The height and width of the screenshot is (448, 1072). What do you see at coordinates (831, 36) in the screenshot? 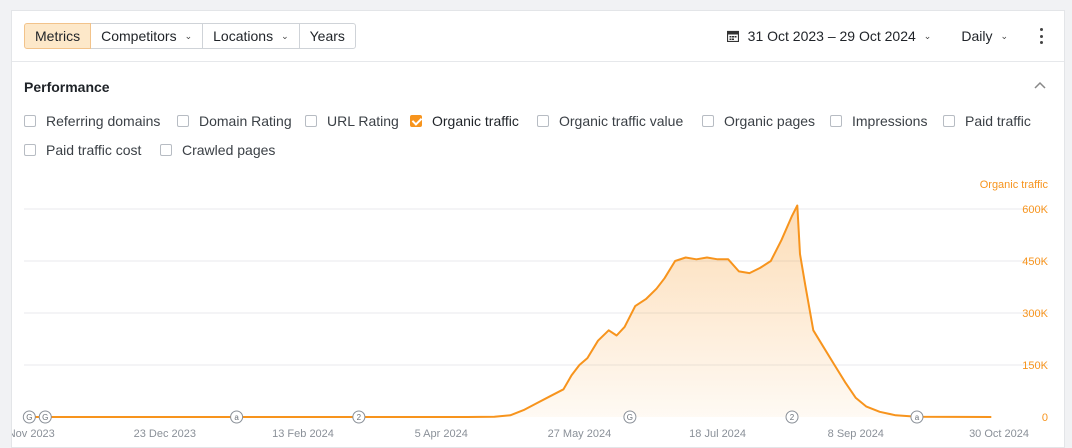
I see `date-range-label: 31 Oct 2023 – 29 Oct 2024` at bounding box center [831, 36].